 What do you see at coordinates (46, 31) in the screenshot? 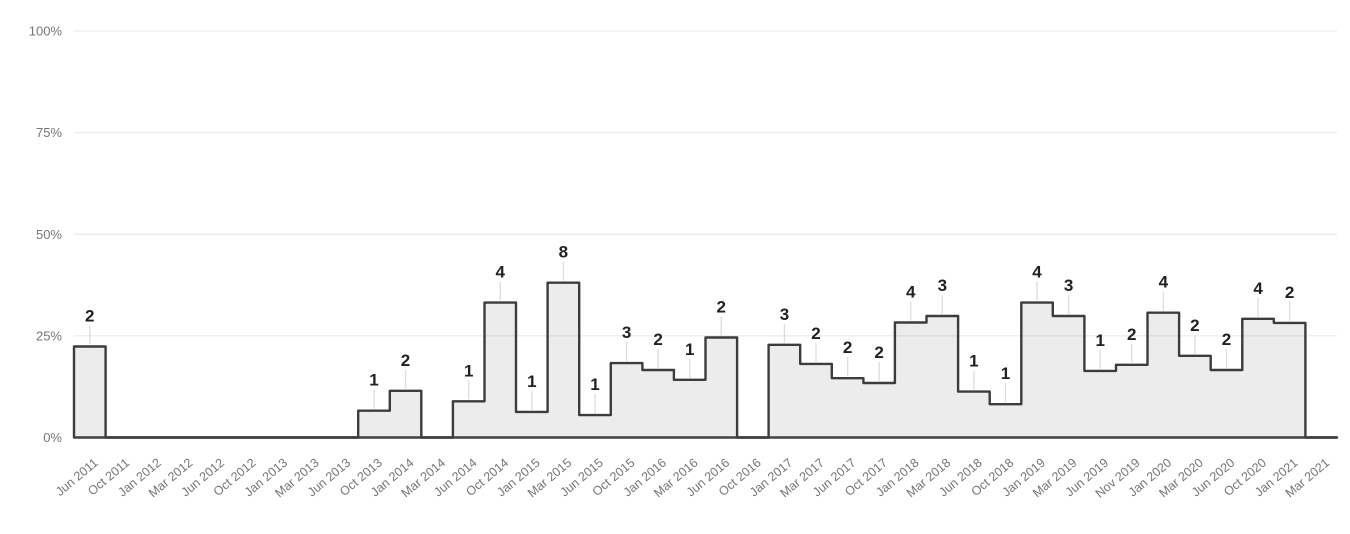
I see `y-tick-label: 100%` at bounding box center [46, 31].